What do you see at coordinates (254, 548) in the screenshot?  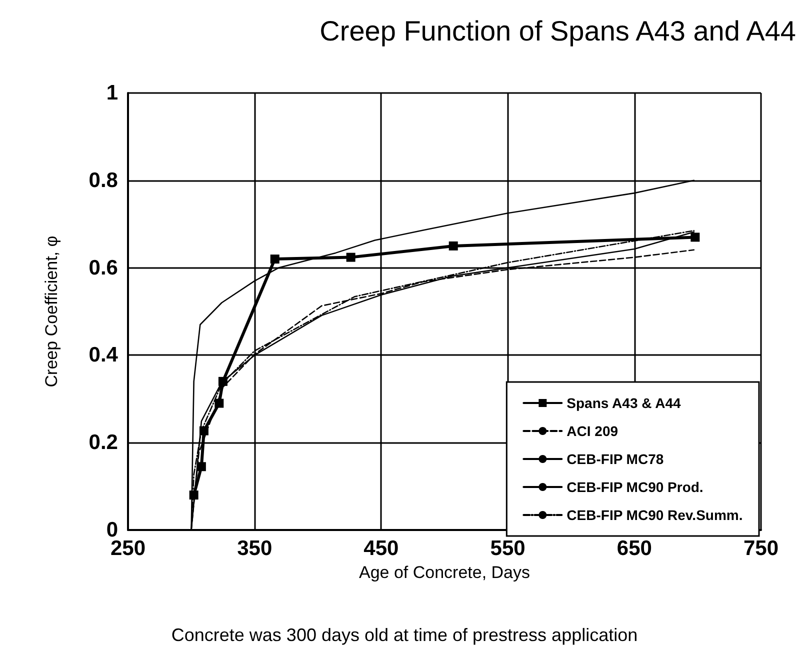 I see `x-tick-label: 350` at bounding box center [254, 548].